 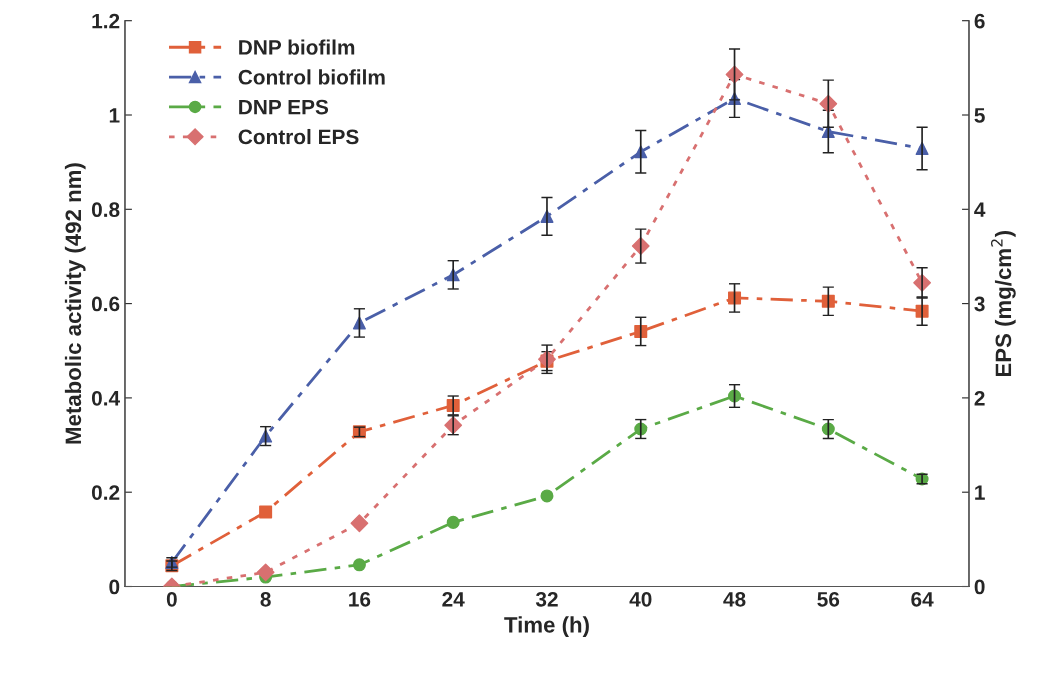 What do you see at coordinates (106, 21) in the screenshot?
I see `y-tick-label: 1.2` at bounding box center [106, 21].